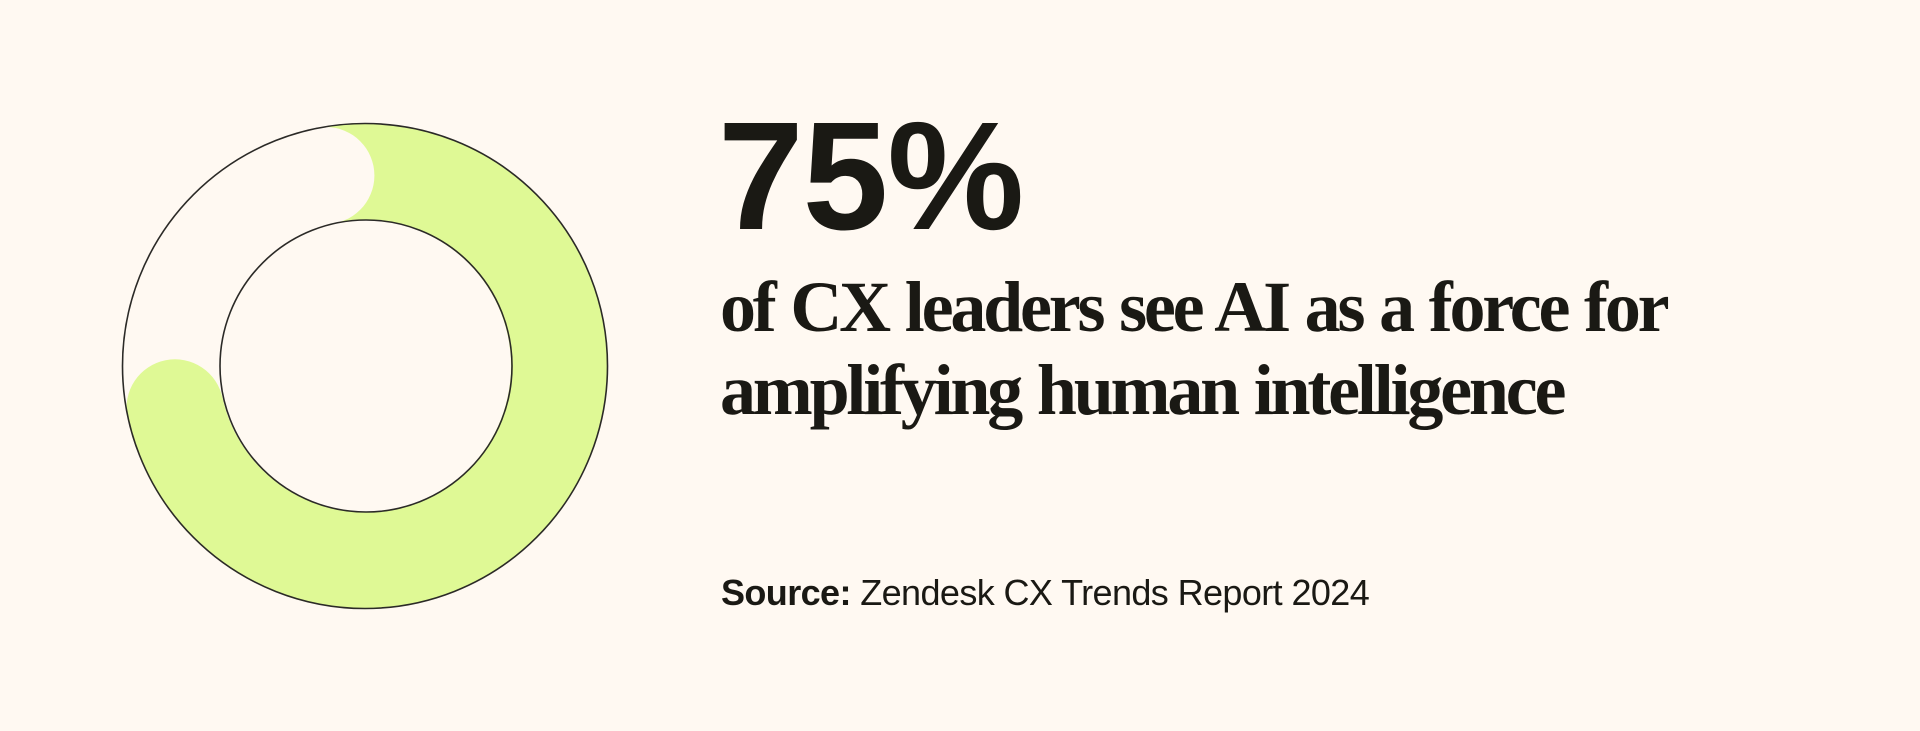  I want to click on source-text: Zendesk CX Trends Report 2024, so click(1115, 592).